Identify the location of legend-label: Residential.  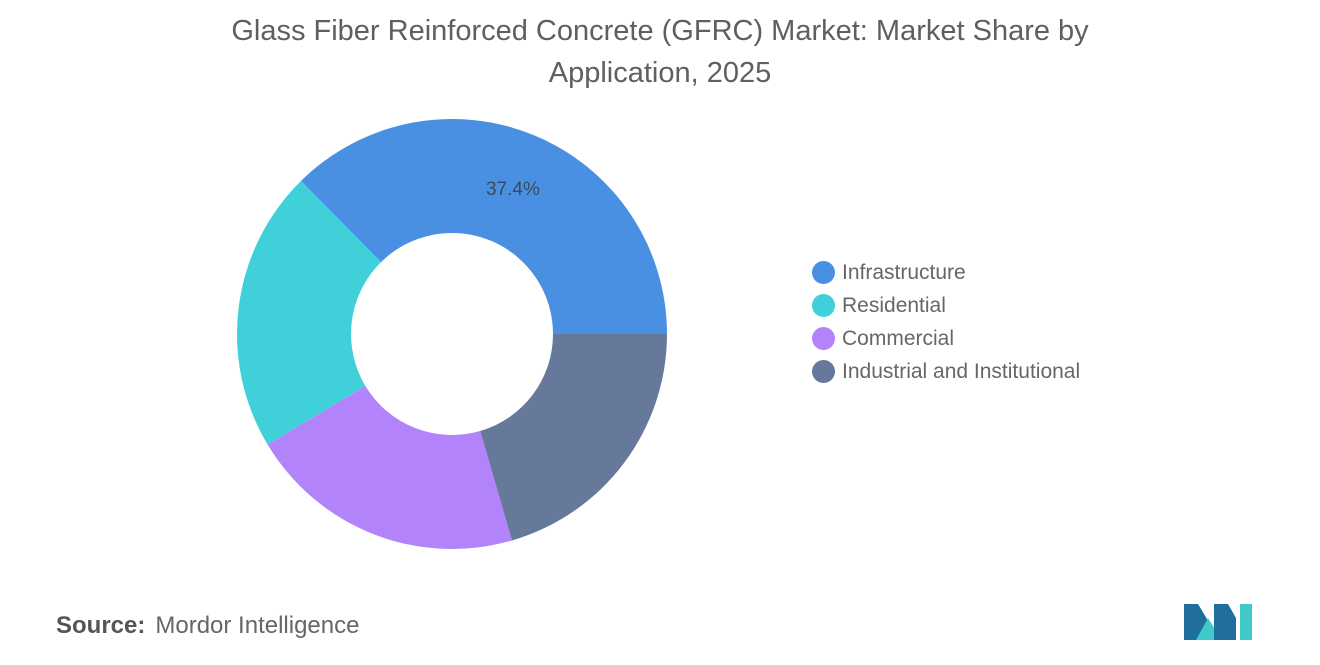
(894, 305).